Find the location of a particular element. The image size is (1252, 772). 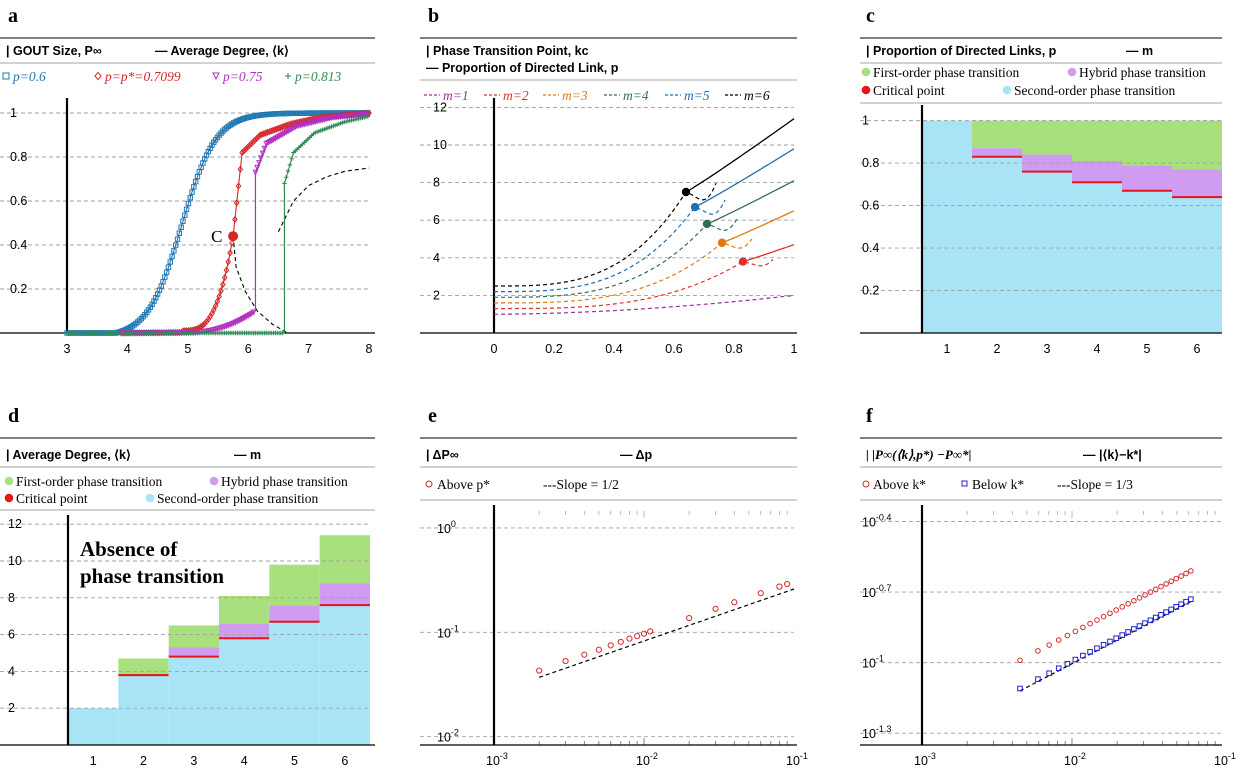

x-tick-label: 10-1 is located at coordinates (797, 759).